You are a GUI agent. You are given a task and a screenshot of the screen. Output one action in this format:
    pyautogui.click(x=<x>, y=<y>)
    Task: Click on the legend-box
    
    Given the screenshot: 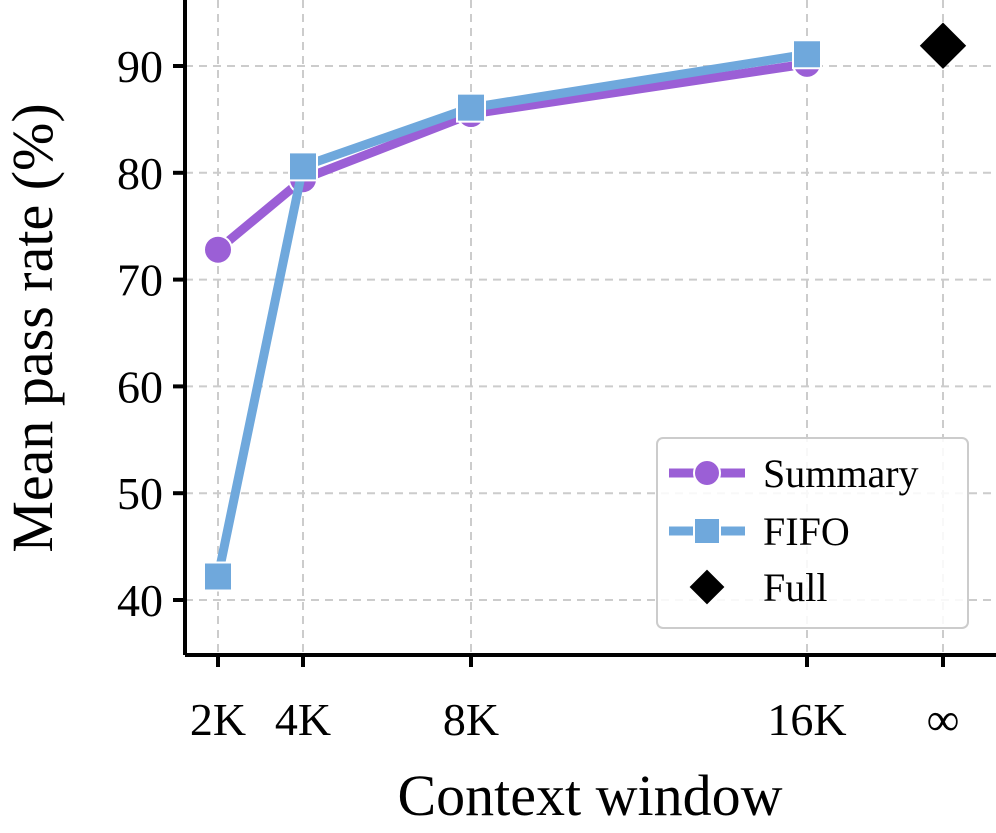 What is the action you would take?
    pyautogui.click(x=812, y=533)
    